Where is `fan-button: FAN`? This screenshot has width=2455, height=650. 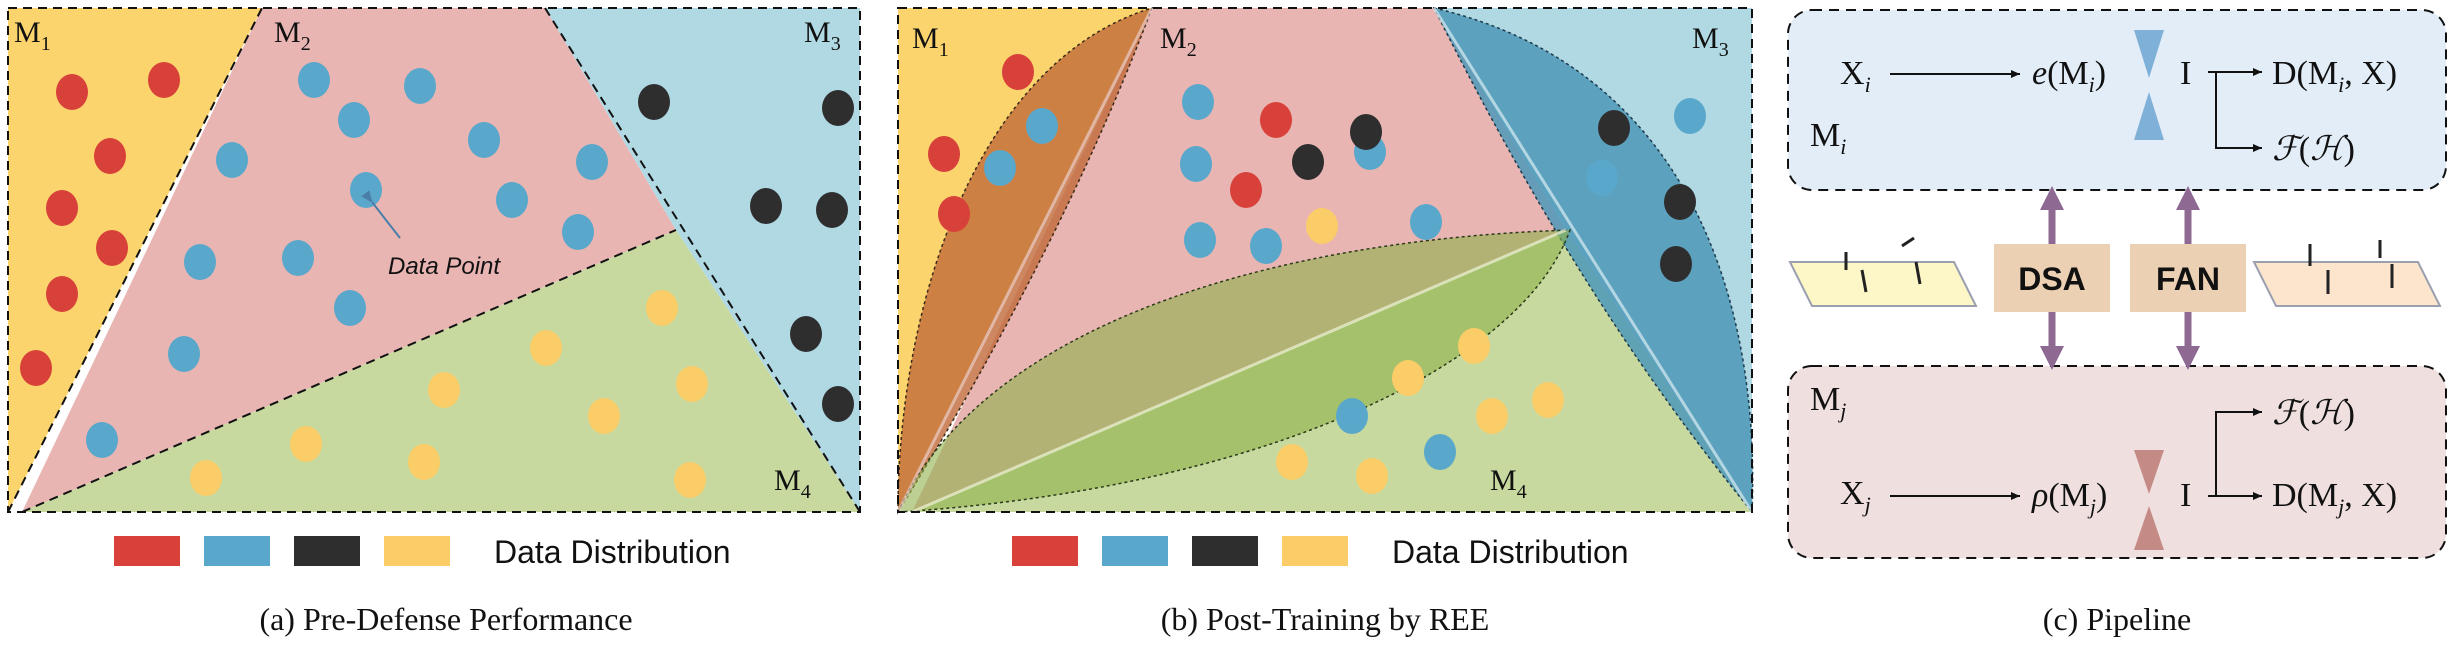
fan-button: FAN is located at coordinates (2188, 278).